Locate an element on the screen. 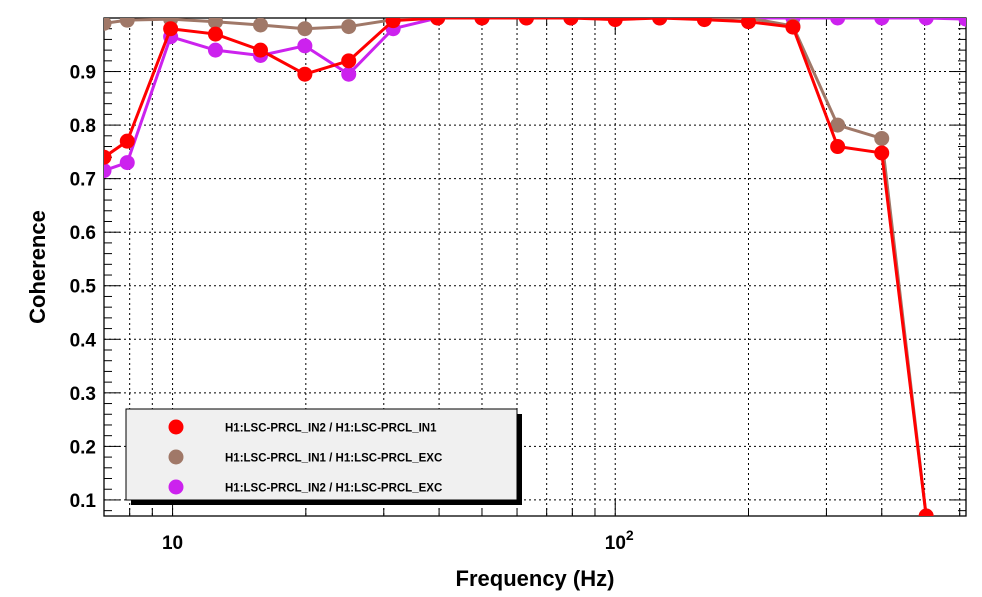 Image resolution: width=982 pixels, height=597 pixels. x-tick-label: 10 is located at coordinates (172, 543).